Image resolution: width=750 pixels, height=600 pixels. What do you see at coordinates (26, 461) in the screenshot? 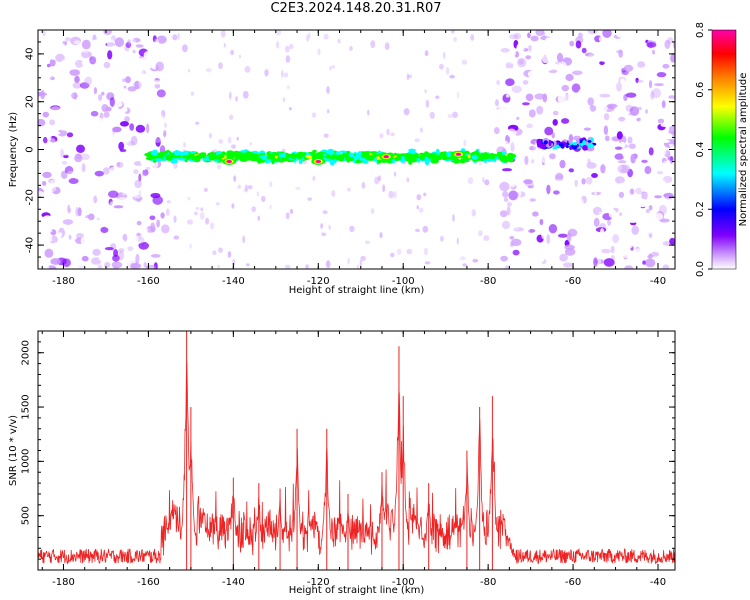
I see `y-tick-label: 1000` at bounding box center [26, 461].